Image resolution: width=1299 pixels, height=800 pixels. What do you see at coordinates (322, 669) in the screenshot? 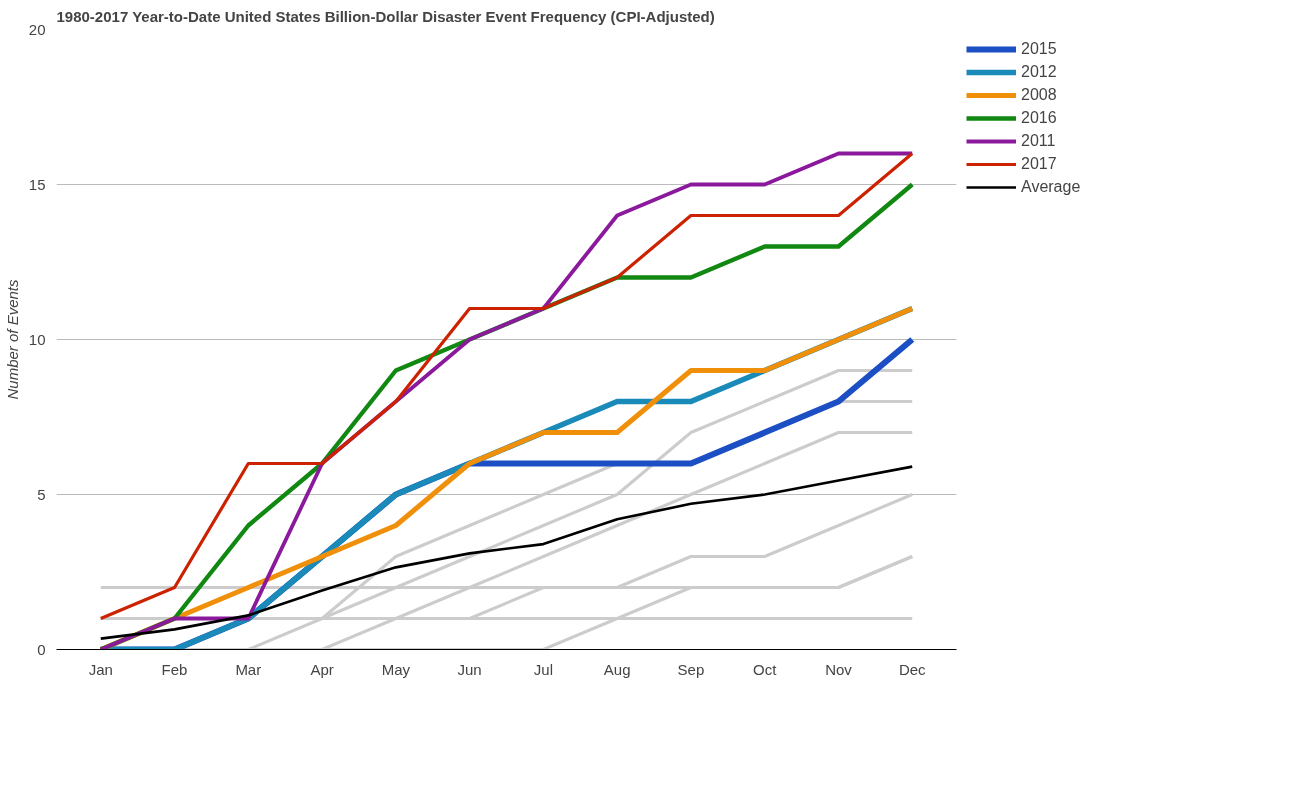
I see `x-tick-label: Apr` at bounding box center [322, 669].